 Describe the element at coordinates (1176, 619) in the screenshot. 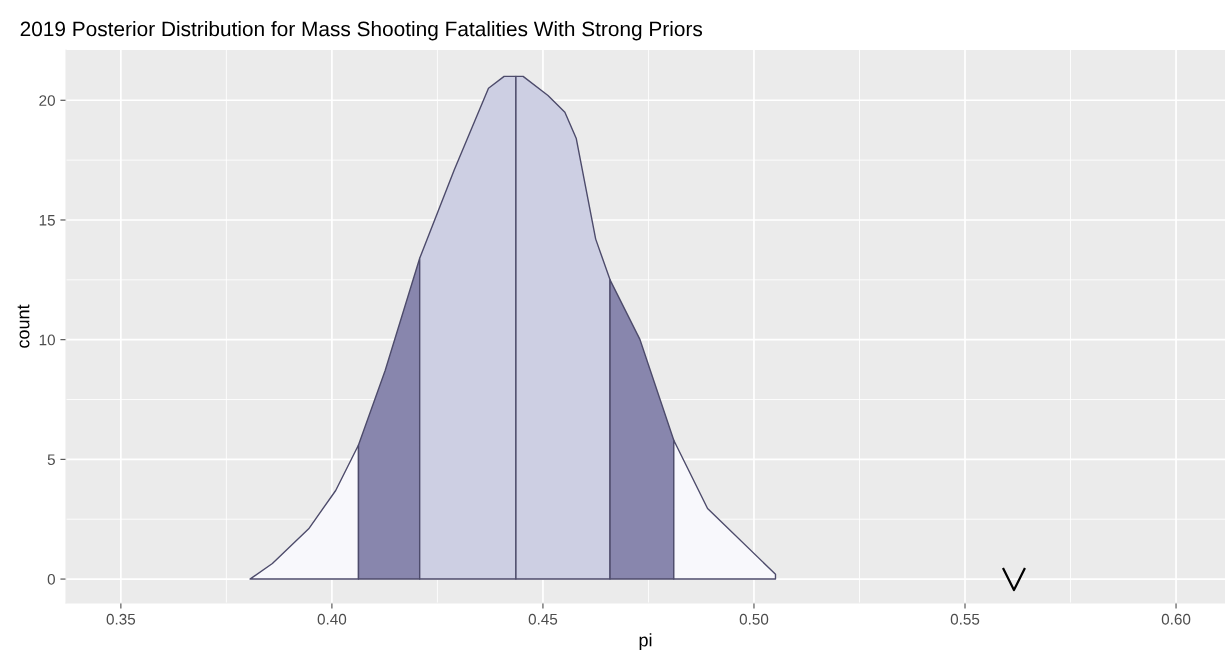

I see `x-tick-label: 0.60` at that location.